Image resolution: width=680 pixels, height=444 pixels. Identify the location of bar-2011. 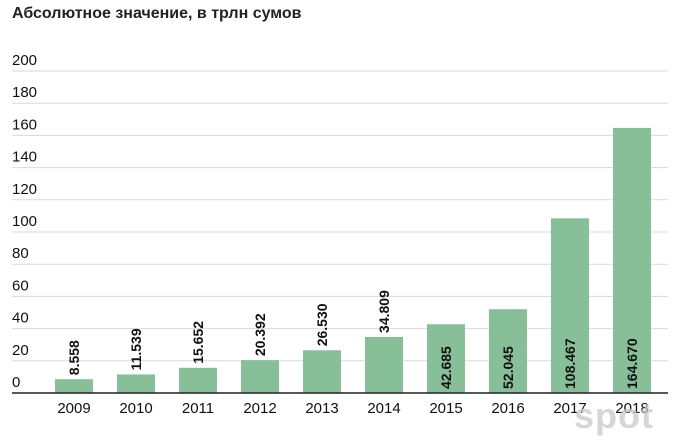
(198, 380).